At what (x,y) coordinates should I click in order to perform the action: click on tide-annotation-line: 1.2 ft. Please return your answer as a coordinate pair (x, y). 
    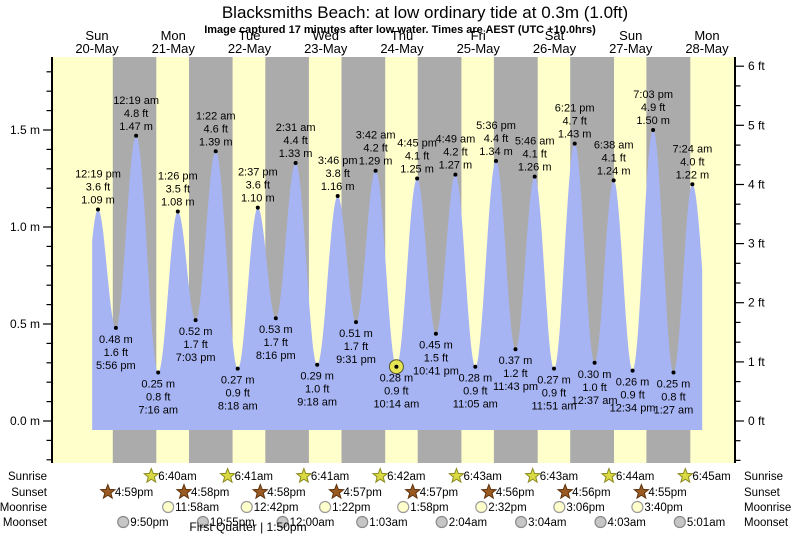
    Looking at the image, I should click on (515, 374).